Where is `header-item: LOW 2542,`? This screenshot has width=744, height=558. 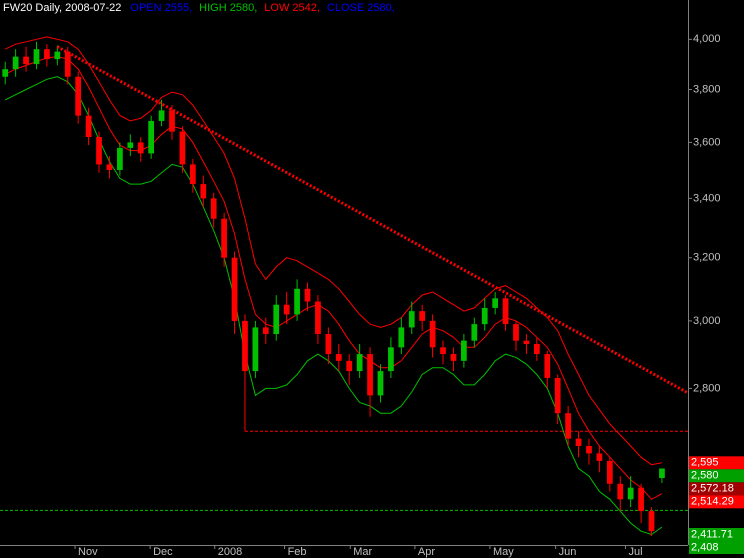
header-item: LOW 2542, is located at coordinates (292, 8).